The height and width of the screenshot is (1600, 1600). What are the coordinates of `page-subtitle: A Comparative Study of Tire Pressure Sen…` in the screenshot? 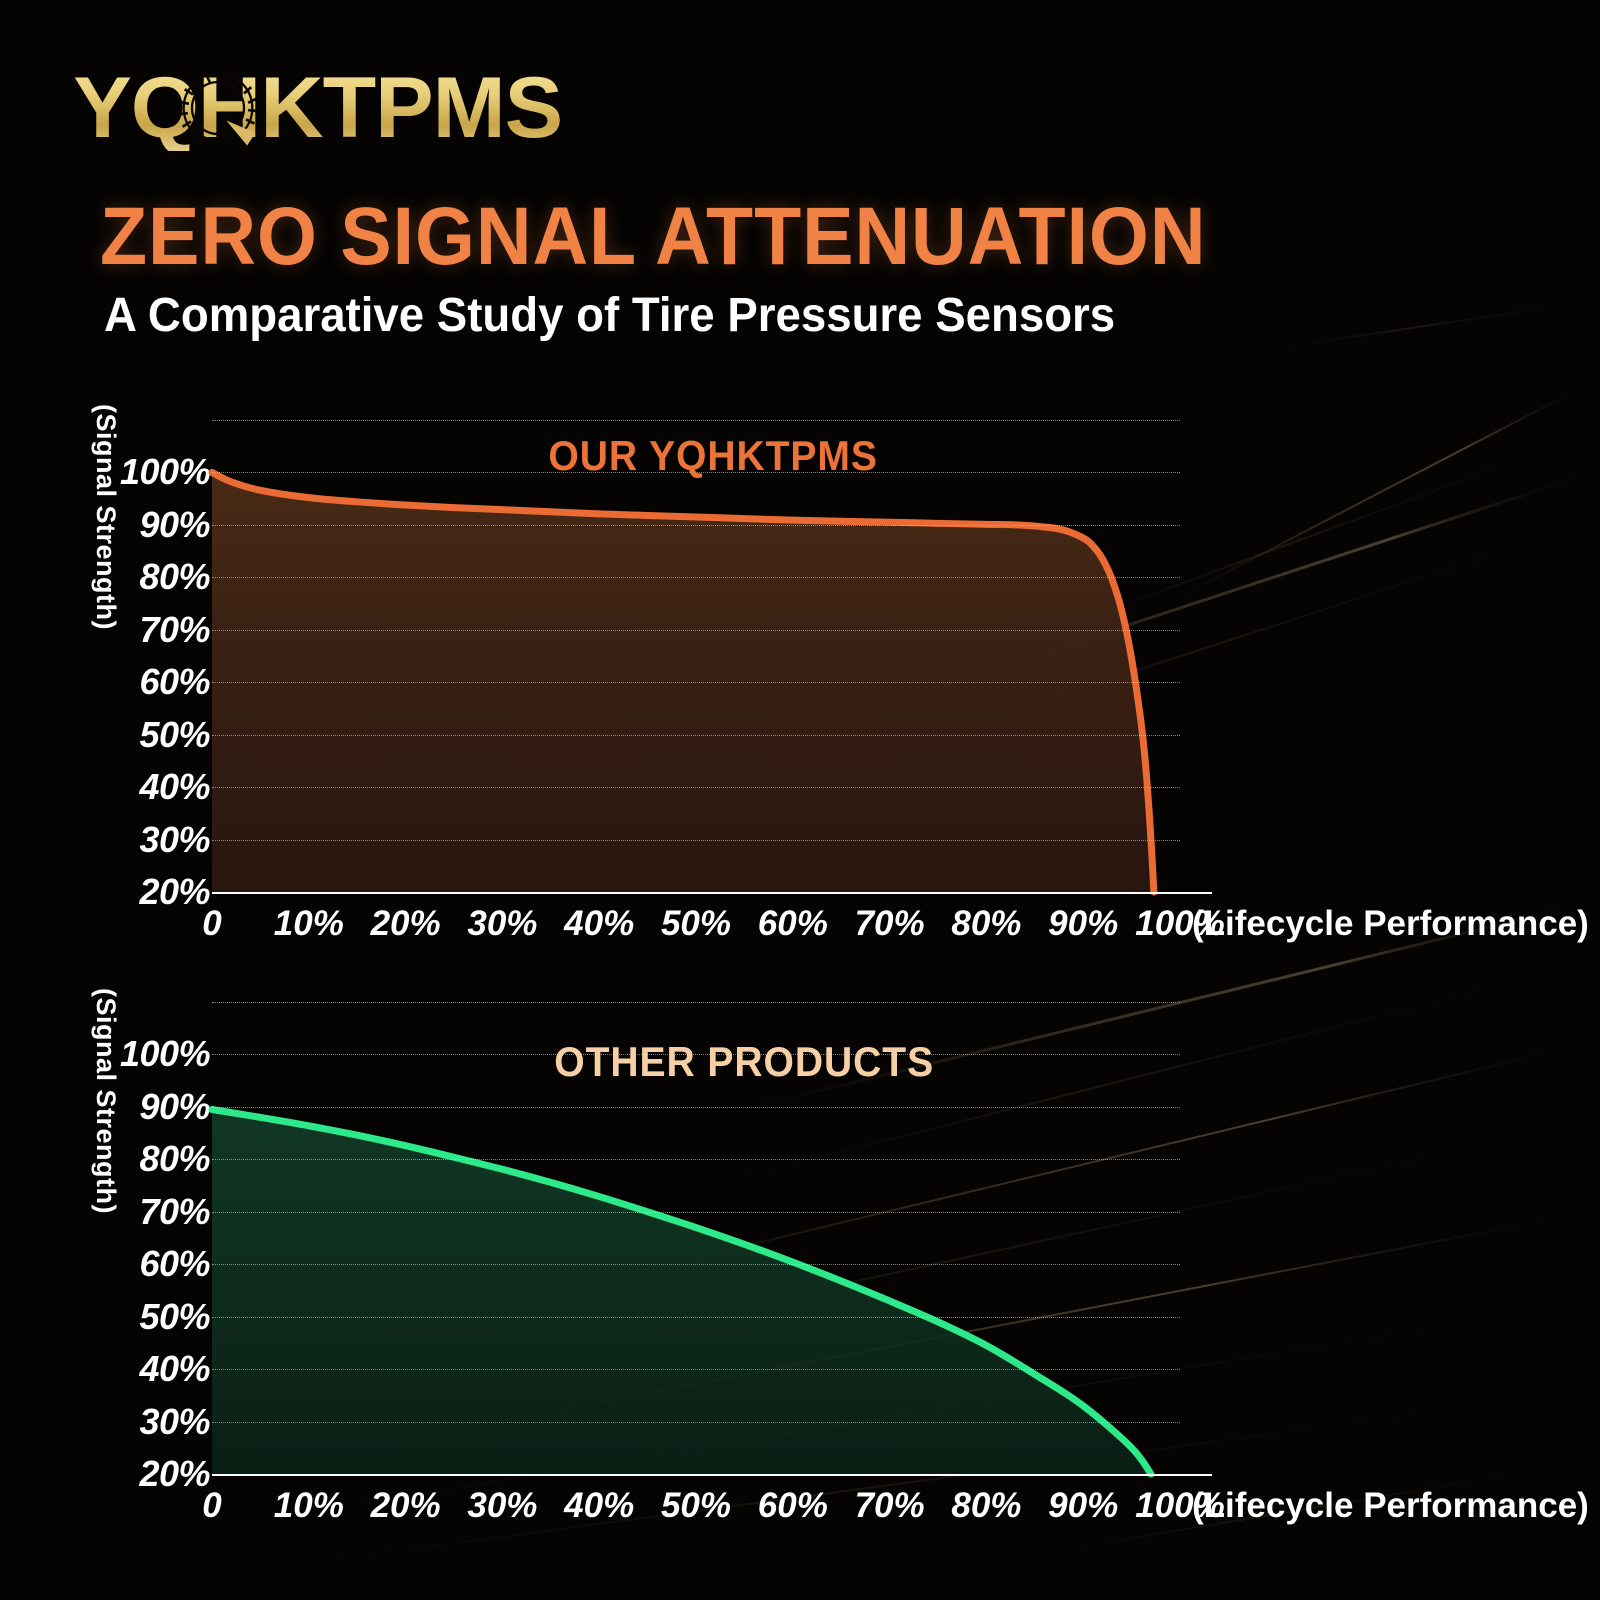 It's located at (610, 315).